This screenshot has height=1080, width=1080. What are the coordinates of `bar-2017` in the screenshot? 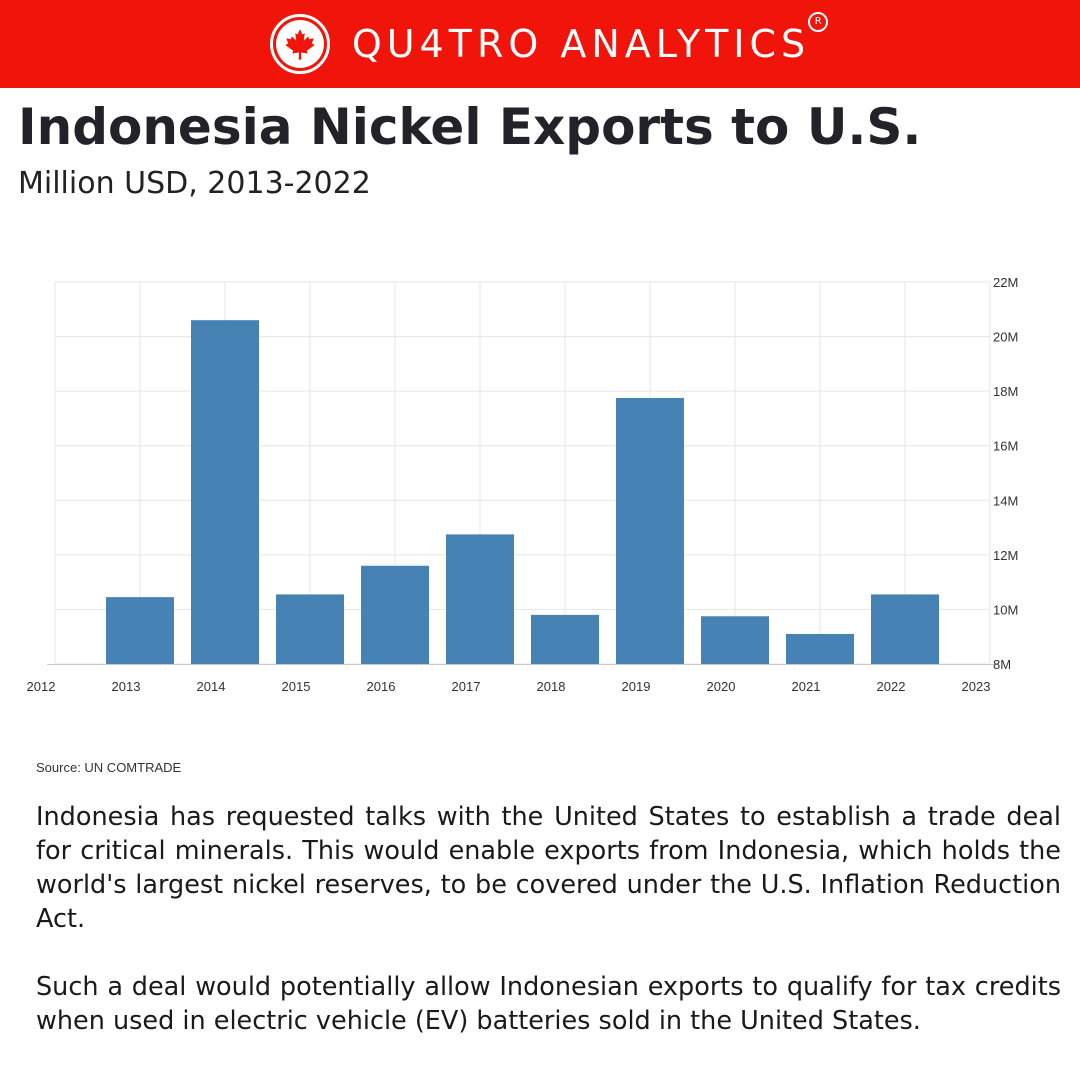 It's located at (480, 599).